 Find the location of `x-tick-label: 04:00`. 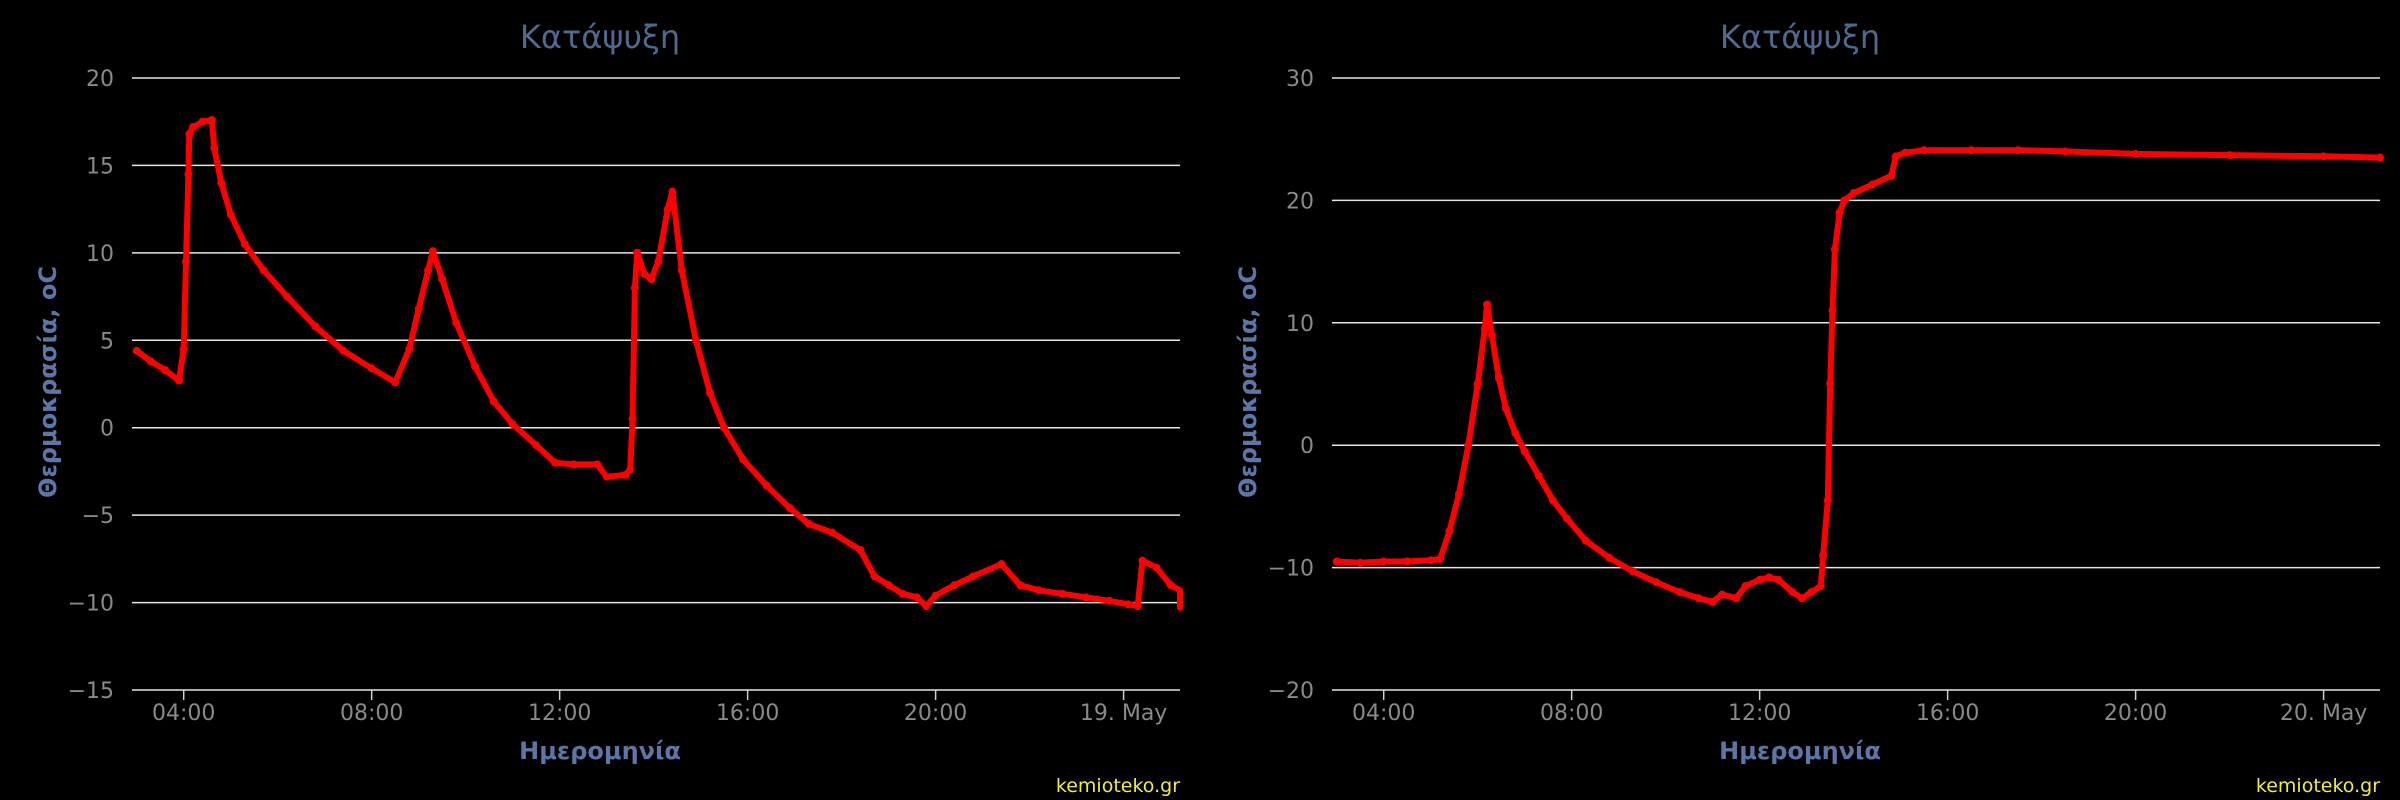

x-tick-label: 04:00 is located at coordinates (183, 713).